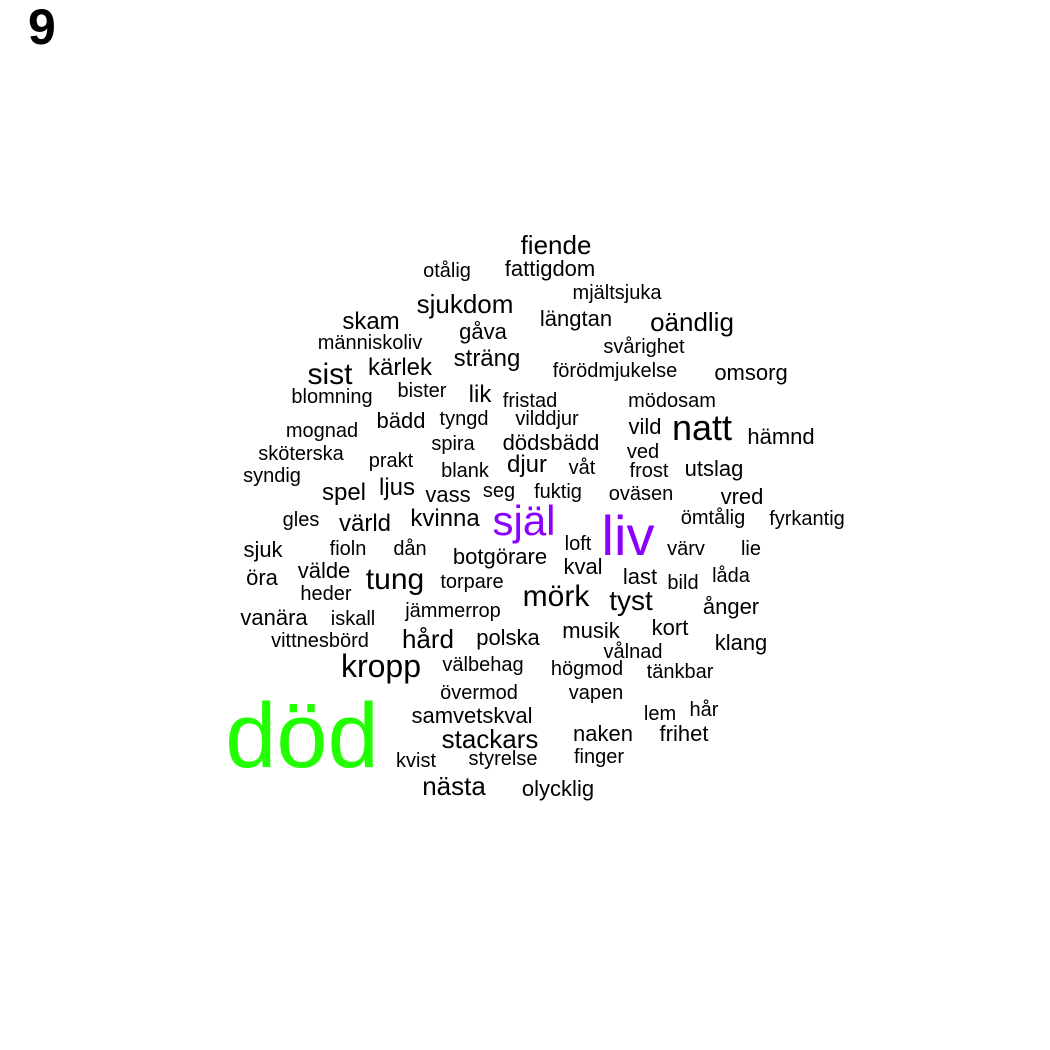  I want to click on word-lada: låda, so click(731, 576).